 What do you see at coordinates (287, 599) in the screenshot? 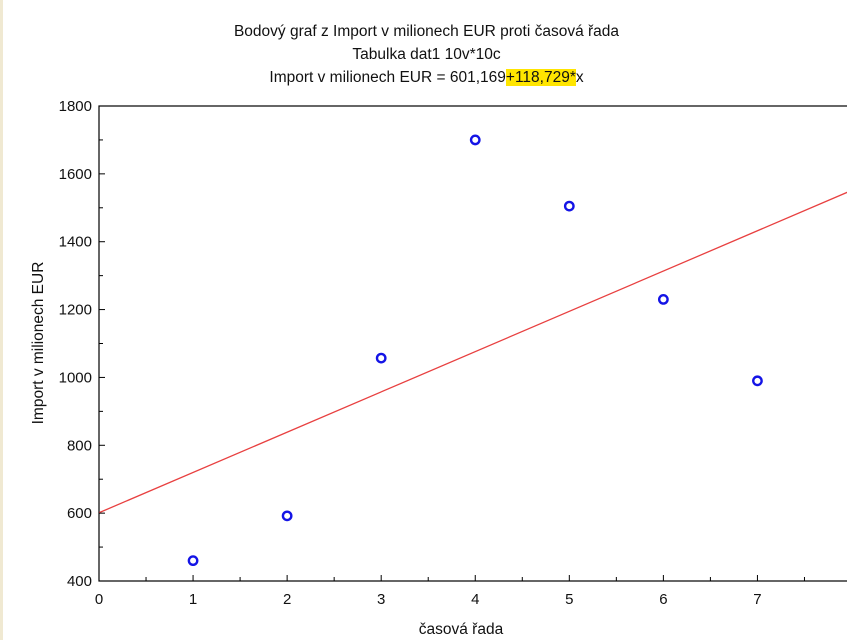
I see `x-tick-label: 2` at bounding box center [287, 599].